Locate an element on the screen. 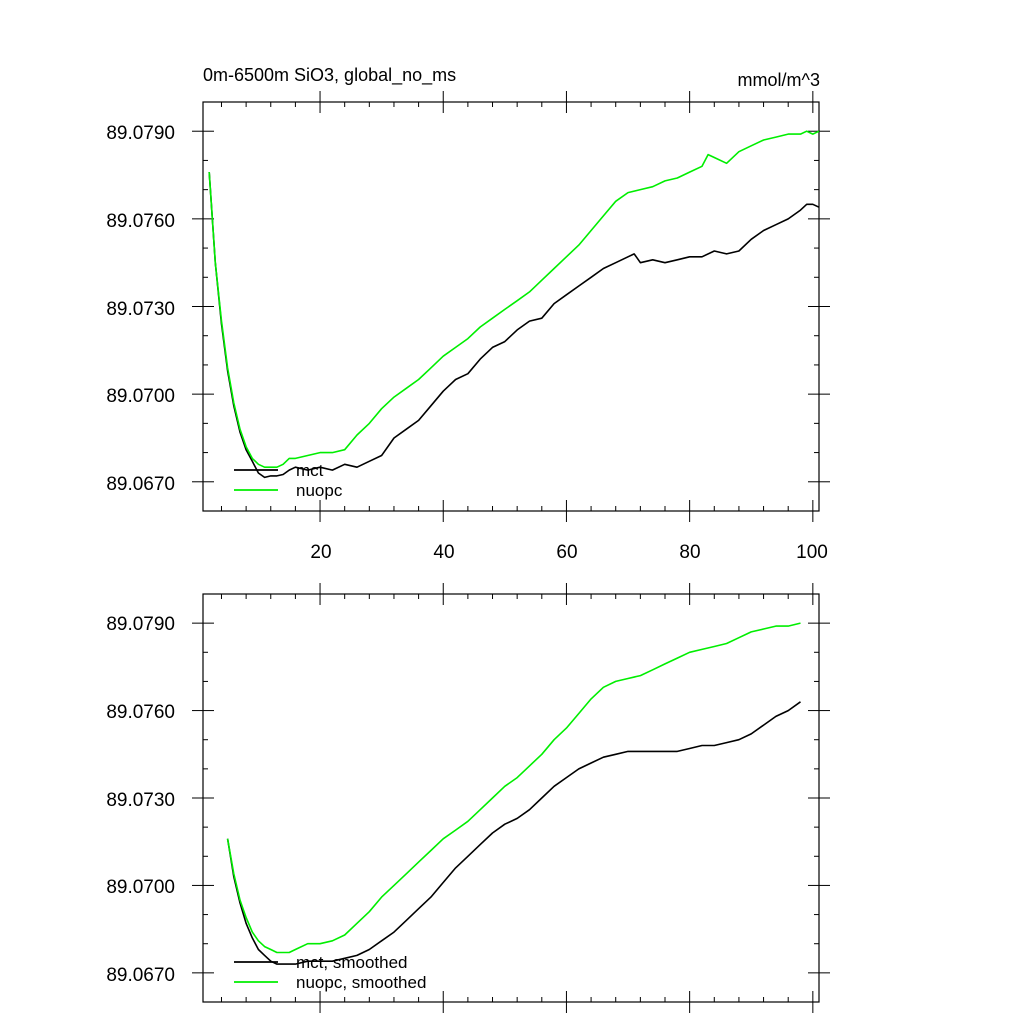  top-units-label: mmol/m^3 is located at coordinates (779, 80).